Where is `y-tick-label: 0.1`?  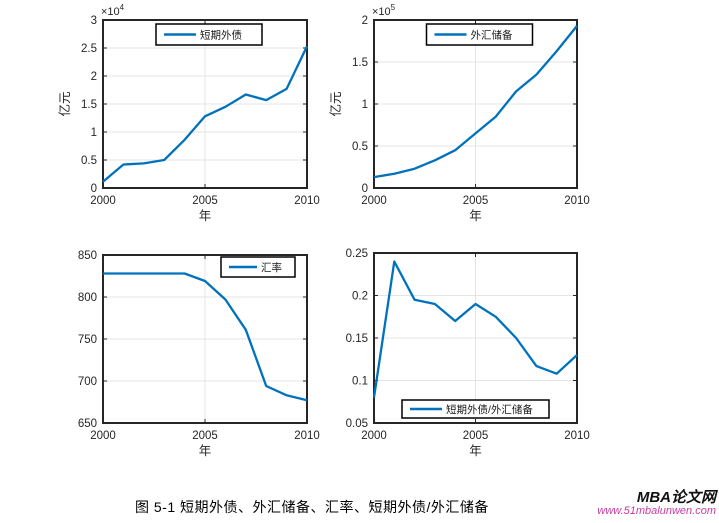
y-tick-label: 0.1 is located at coordinates (360, 382).